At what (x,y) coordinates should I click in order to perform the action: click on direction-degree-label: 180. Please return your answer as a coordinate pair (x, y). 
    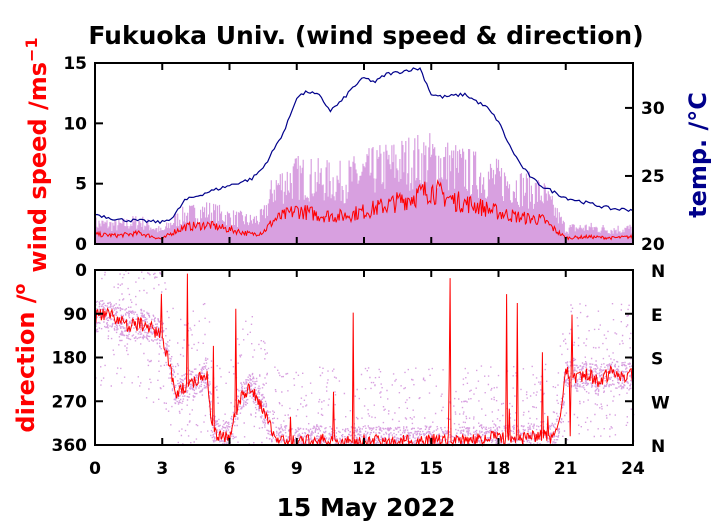
    Looking at the image, I should click on (70, 359).